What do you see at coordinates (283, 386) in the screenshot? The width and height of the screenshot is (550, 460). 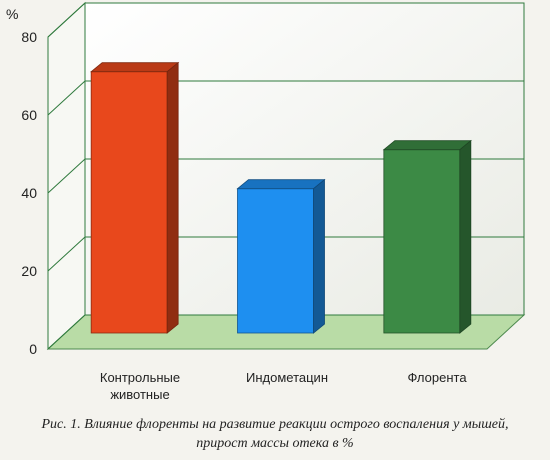 I see `x-axis-labels: Контрольные животные Индометацин Флорента` at bounding box center [283, 386].